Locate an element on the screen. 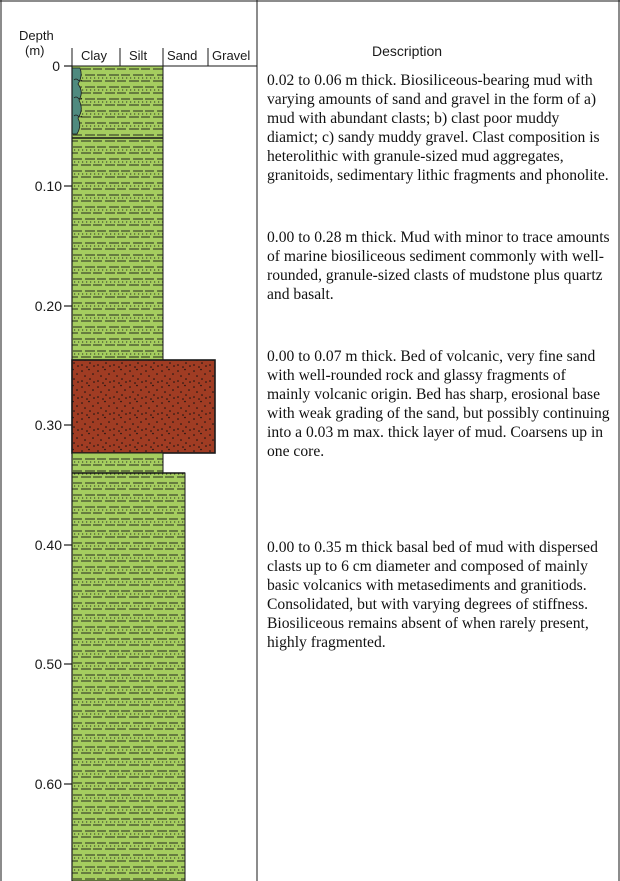 The image size is (620, 881). unit-3-volcanic-sand is located at coordinates (143, 406).